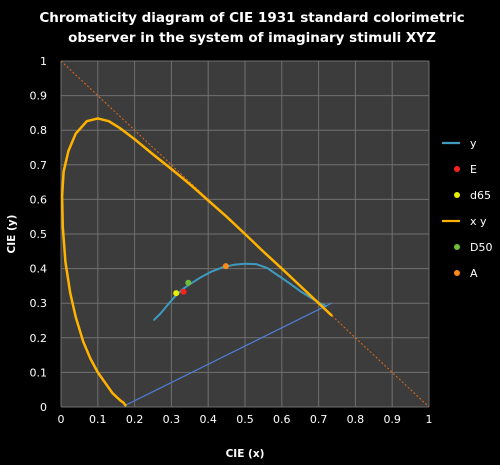 This screenshot has width=500, height=465. What do you see at coordinates (39, 165) in the screenshot?
I see `y-tick-label: 0.7` at bounding box center [39, 165].